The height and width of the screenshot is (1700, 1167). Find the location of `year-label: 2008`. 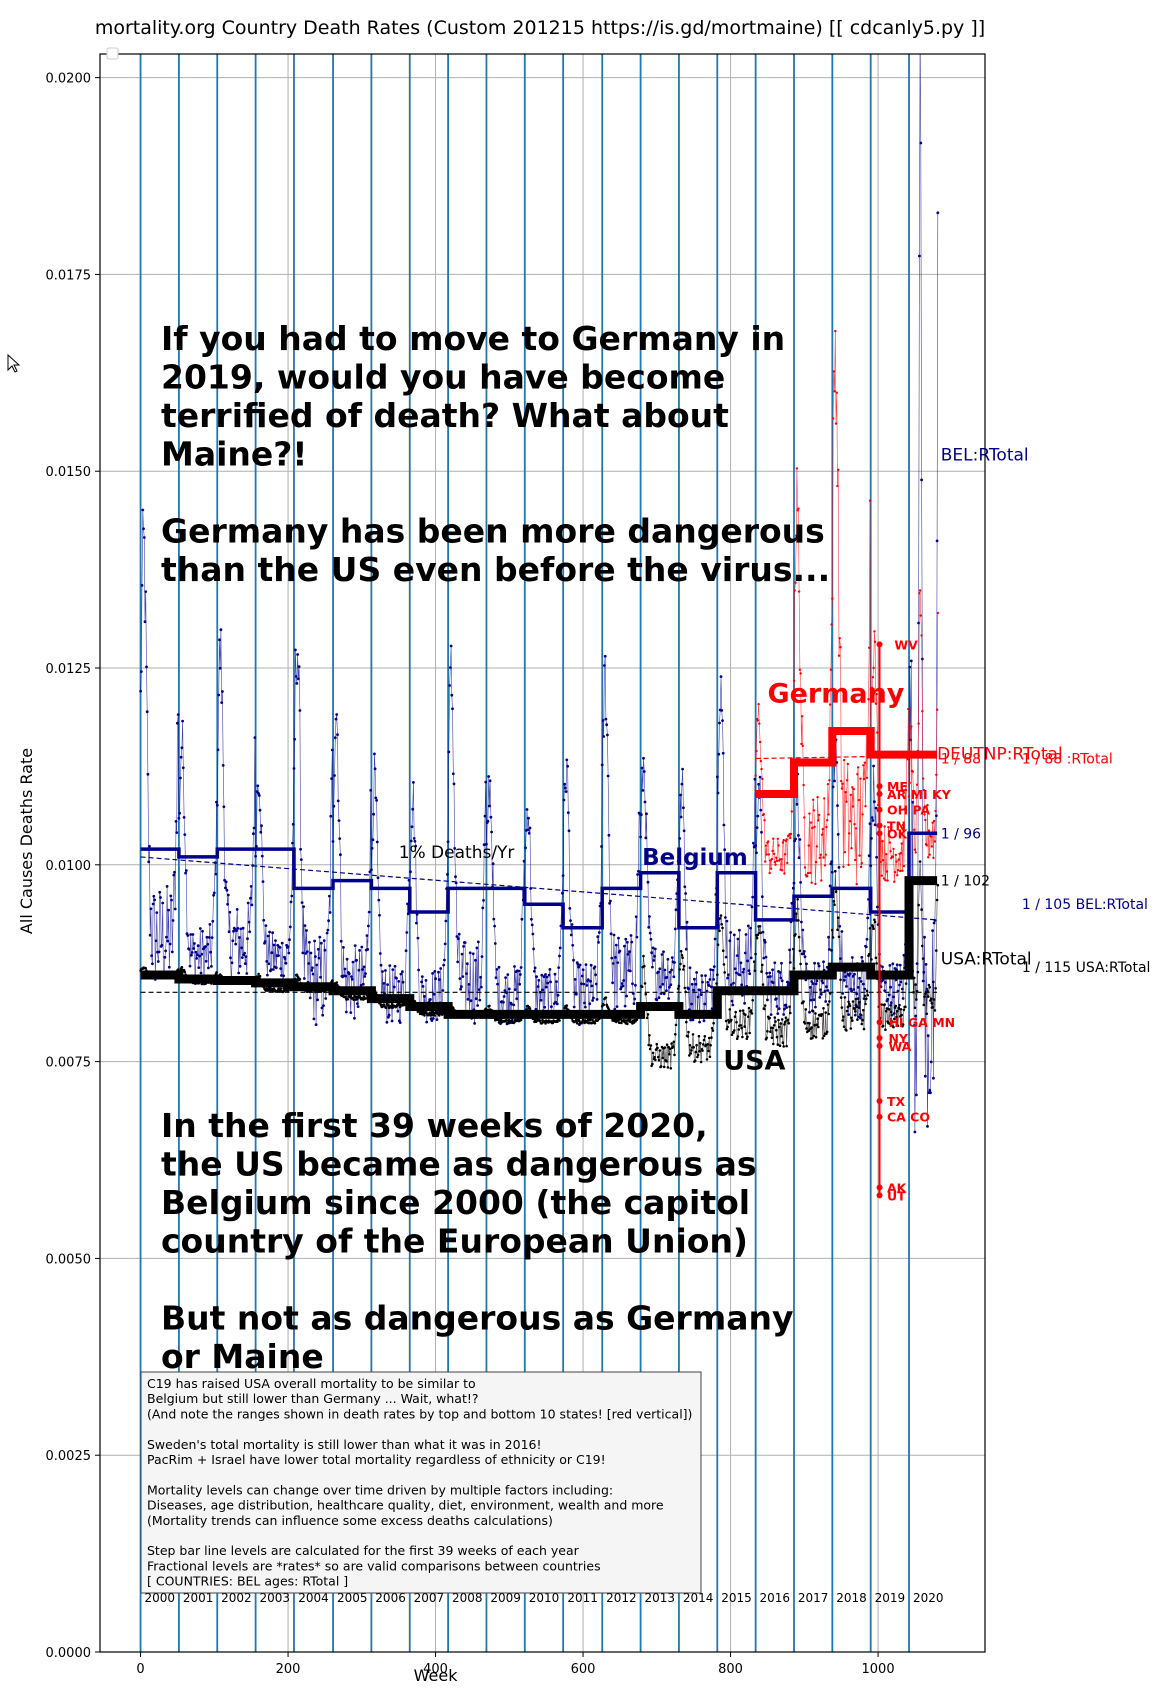

year-label: 2008 is located at coordinates (467, 1598).